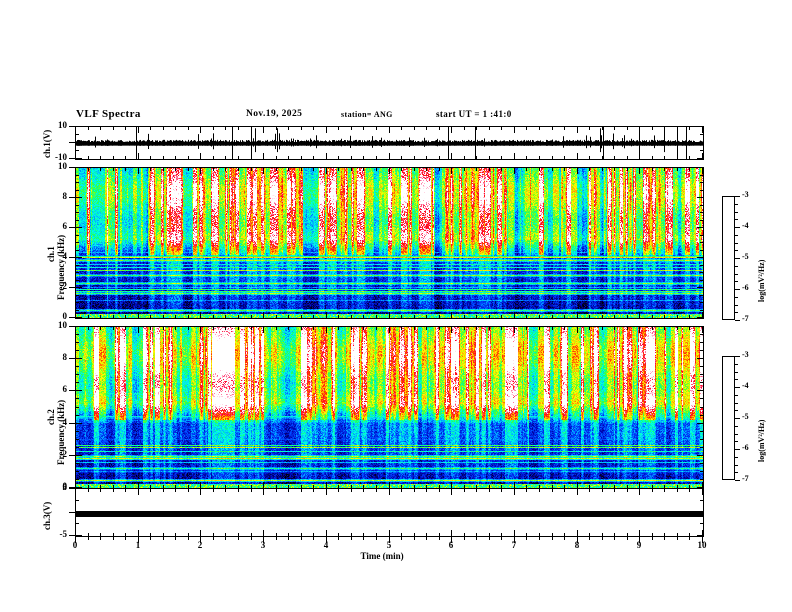 Image resolution: width=792 pixels, height=612 pixels. Describe the element at coordinates (326, 545) in the screenshot. I see `x-axis-tick-label: 4` at that location.